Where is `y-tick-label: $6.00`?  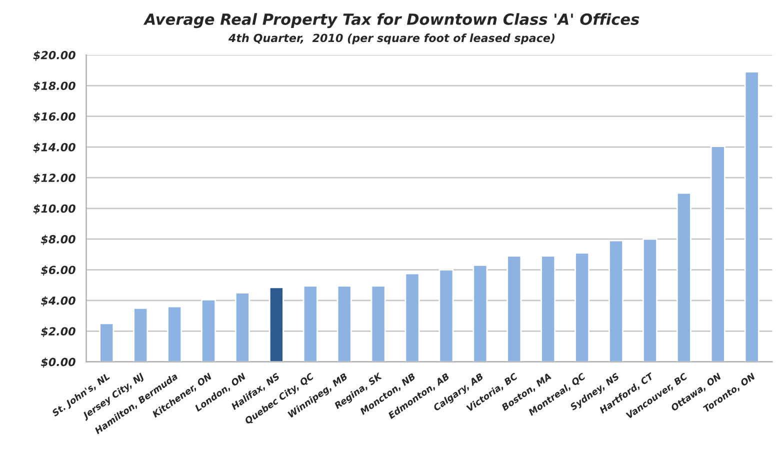
y-tick-label: $6.00 is located at coordinates (58, 271).